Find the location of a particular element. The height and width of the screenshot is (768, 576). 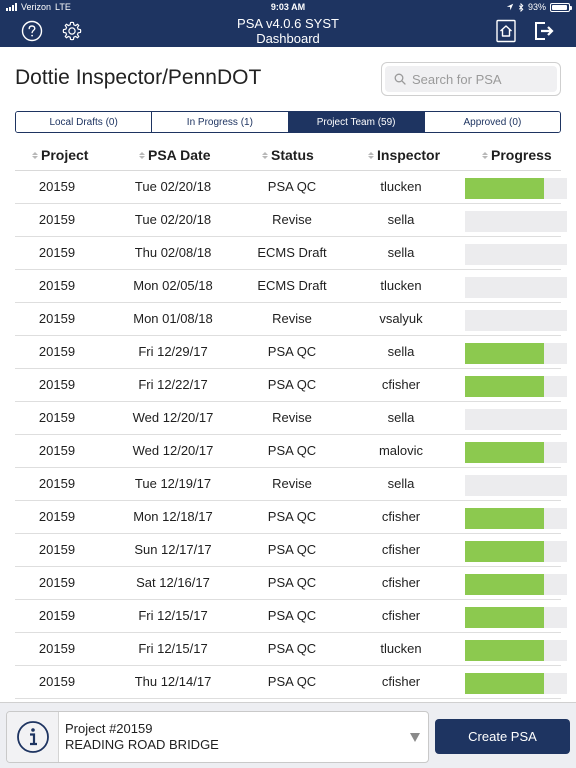

table-row: 20159 Mon 02/05/18 ECMS Draft tlucken is located at coordinates (291, 286).